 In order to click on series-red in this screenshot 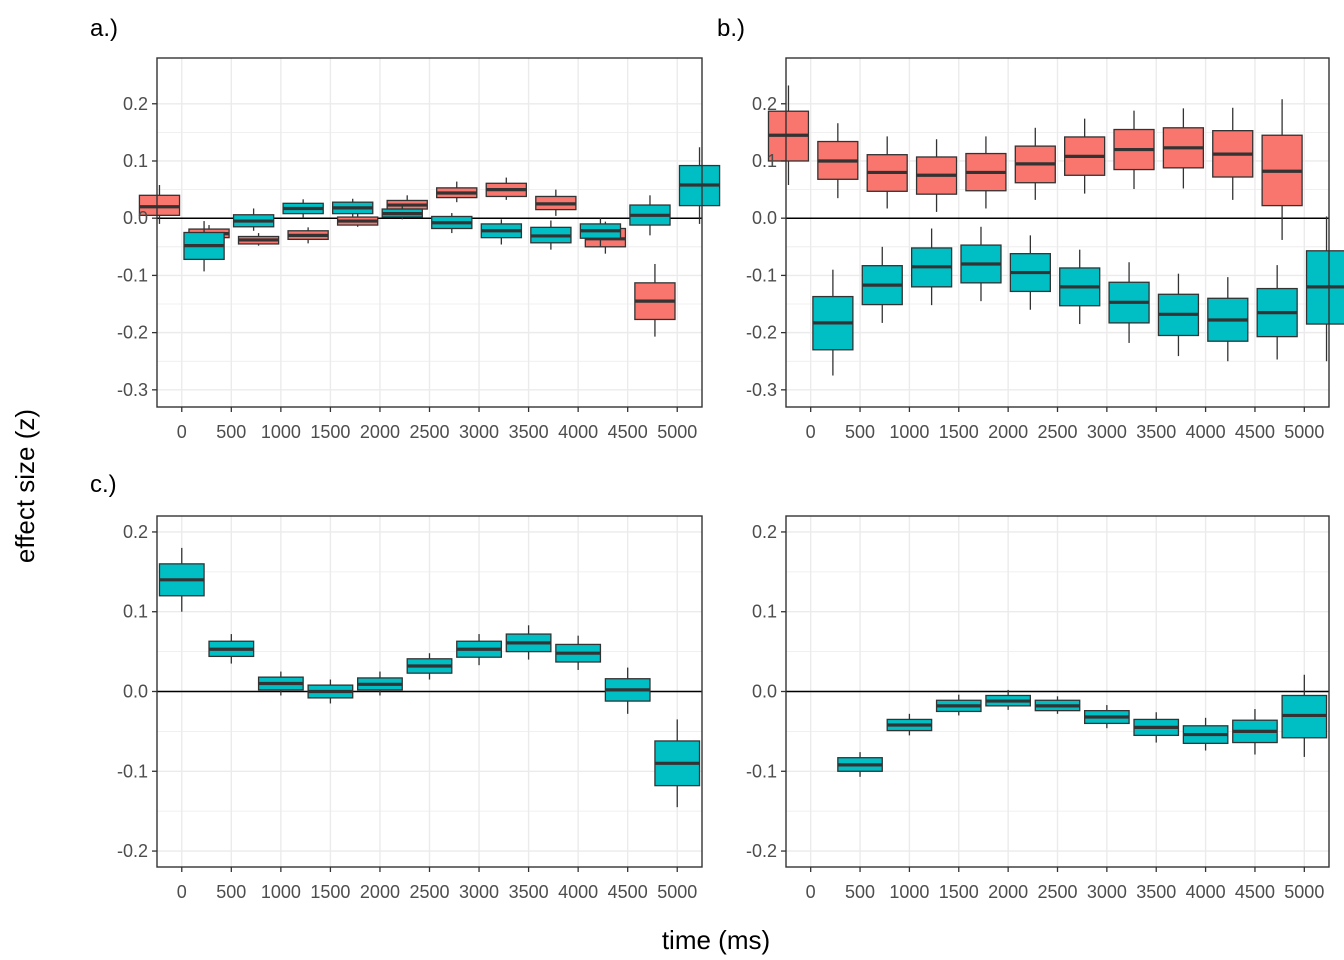, I will do `click(1035, 162)`.